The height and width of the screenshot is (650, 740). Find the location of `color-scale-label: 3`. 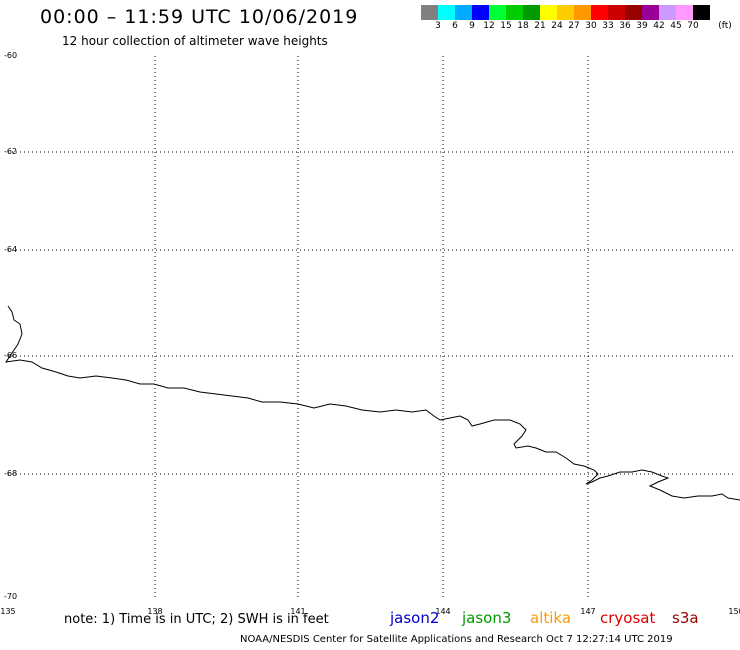

color-scale-label: 3 is located at coordinates (438, 26).